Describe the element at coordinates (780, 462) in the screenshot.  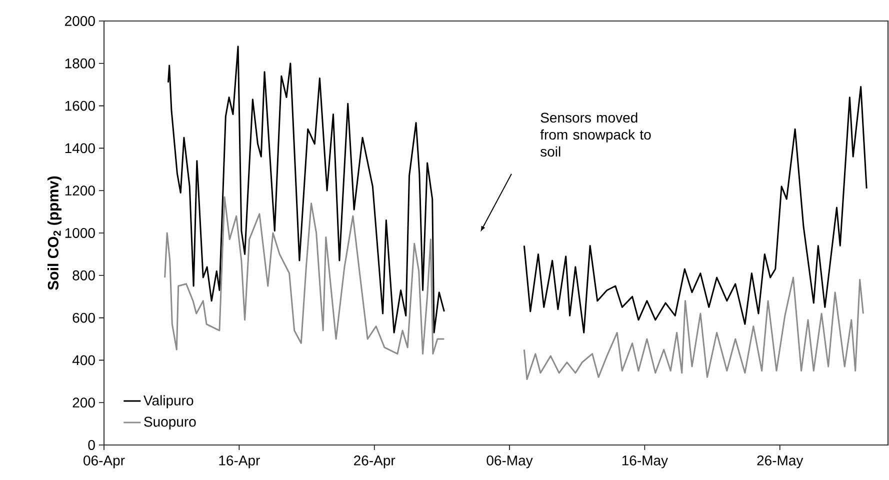
I see `x-tick-label: 26-May` at that location.